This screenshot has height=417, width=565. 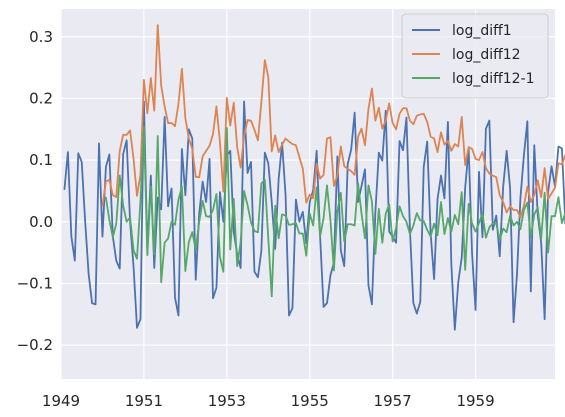 What do you see at coordinates (35, 283) in the screenshot?
I see `y-tick-label: −0.1` at bounding box center [35, 283].